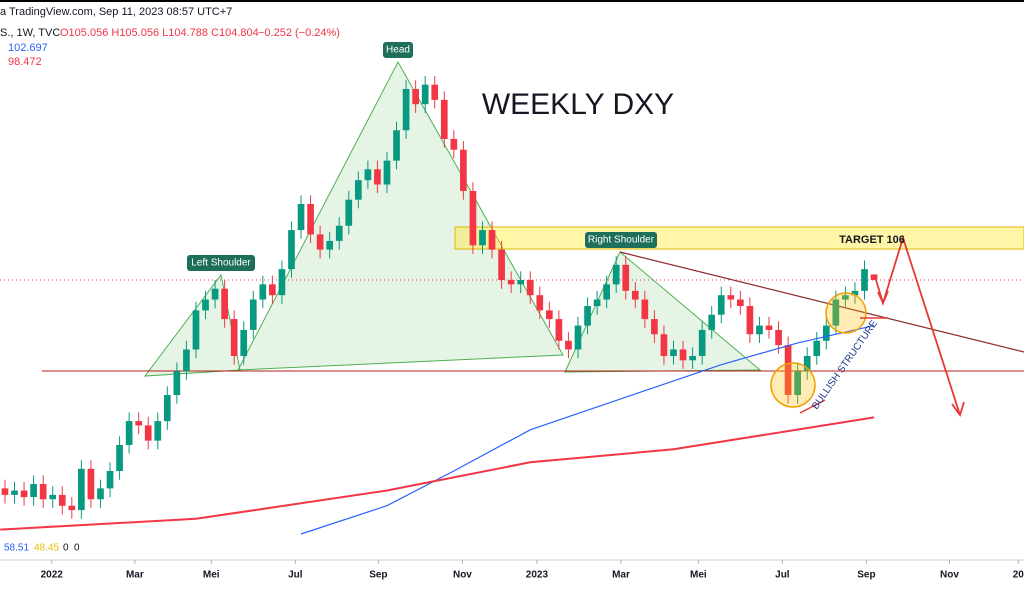 Image resolution: width=1024 pixels, height=613 pixels. I want to click on indicator-value: 48.45, so click(46, 548).